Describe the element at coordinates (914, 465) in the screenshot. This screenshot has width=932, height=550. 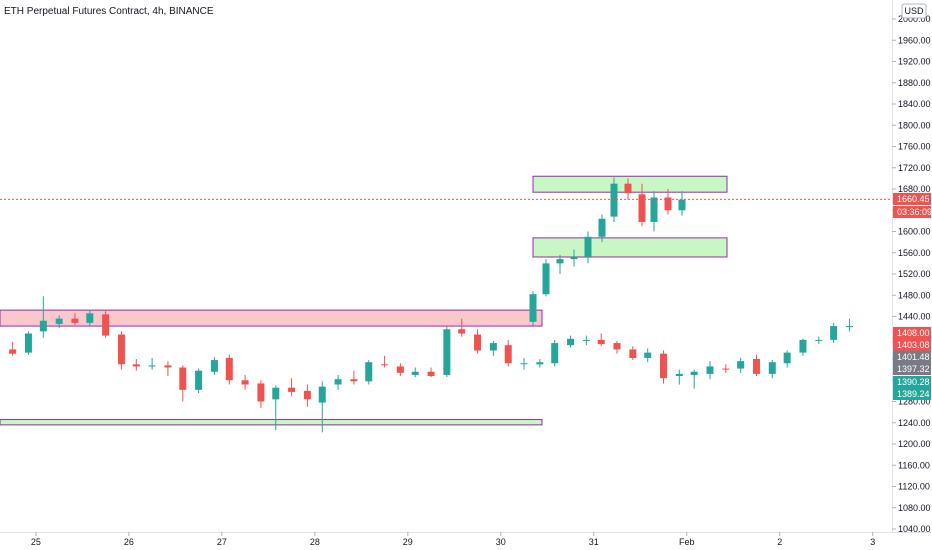
I see `y-tick-label: 1160.00` at that location.